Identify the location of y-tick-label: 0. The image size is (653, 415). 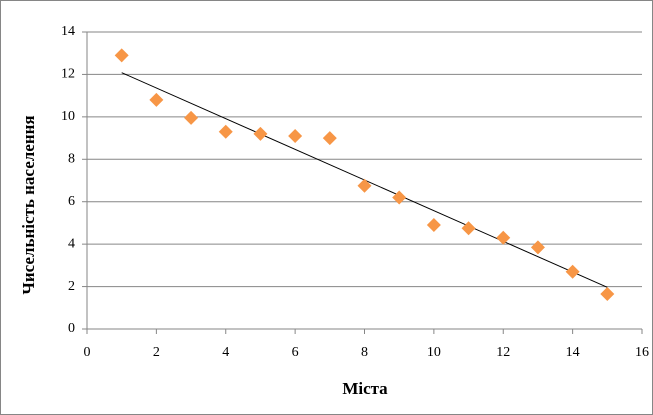
(71, 328).